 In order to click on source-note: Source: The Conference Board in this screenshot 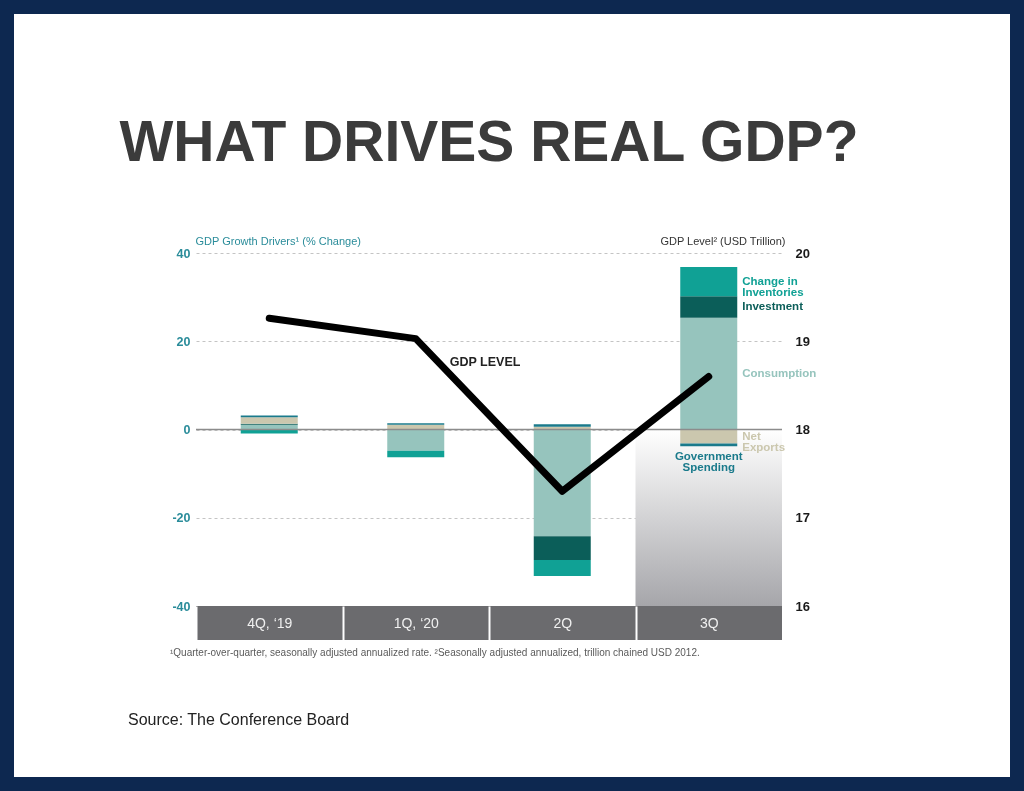, I will do `click(239, 719)`.